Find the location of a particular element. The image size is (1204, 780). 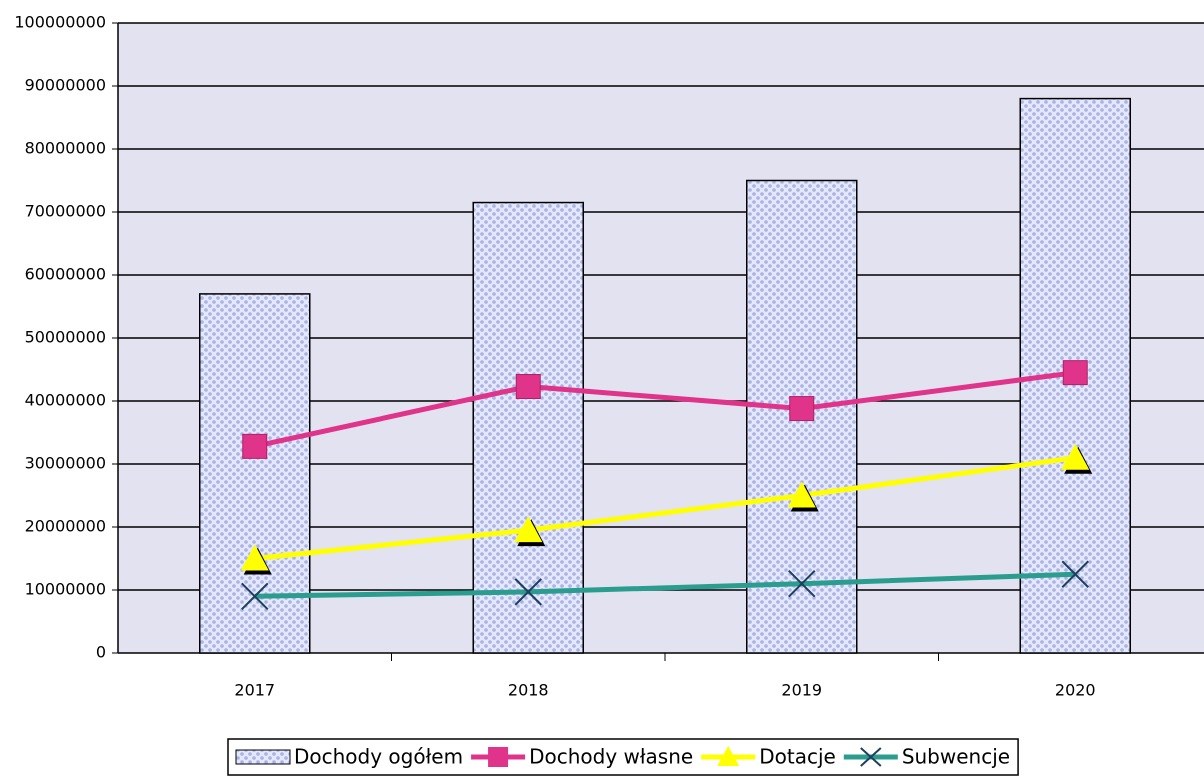

y-tick-label: 100000000 is located at coordinates (60, 22).